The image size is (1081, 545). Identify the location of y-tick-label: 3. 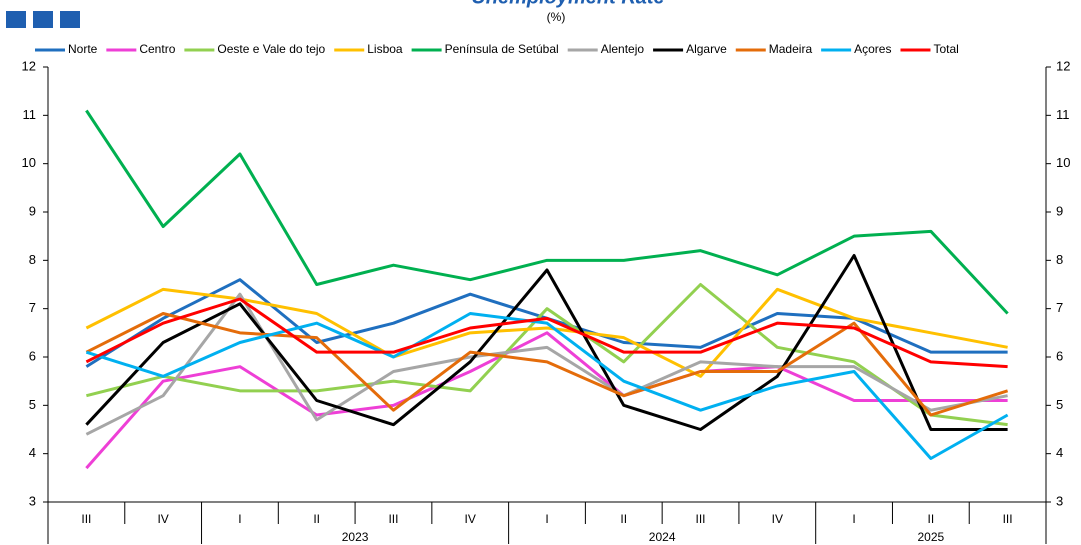
(32, 500).